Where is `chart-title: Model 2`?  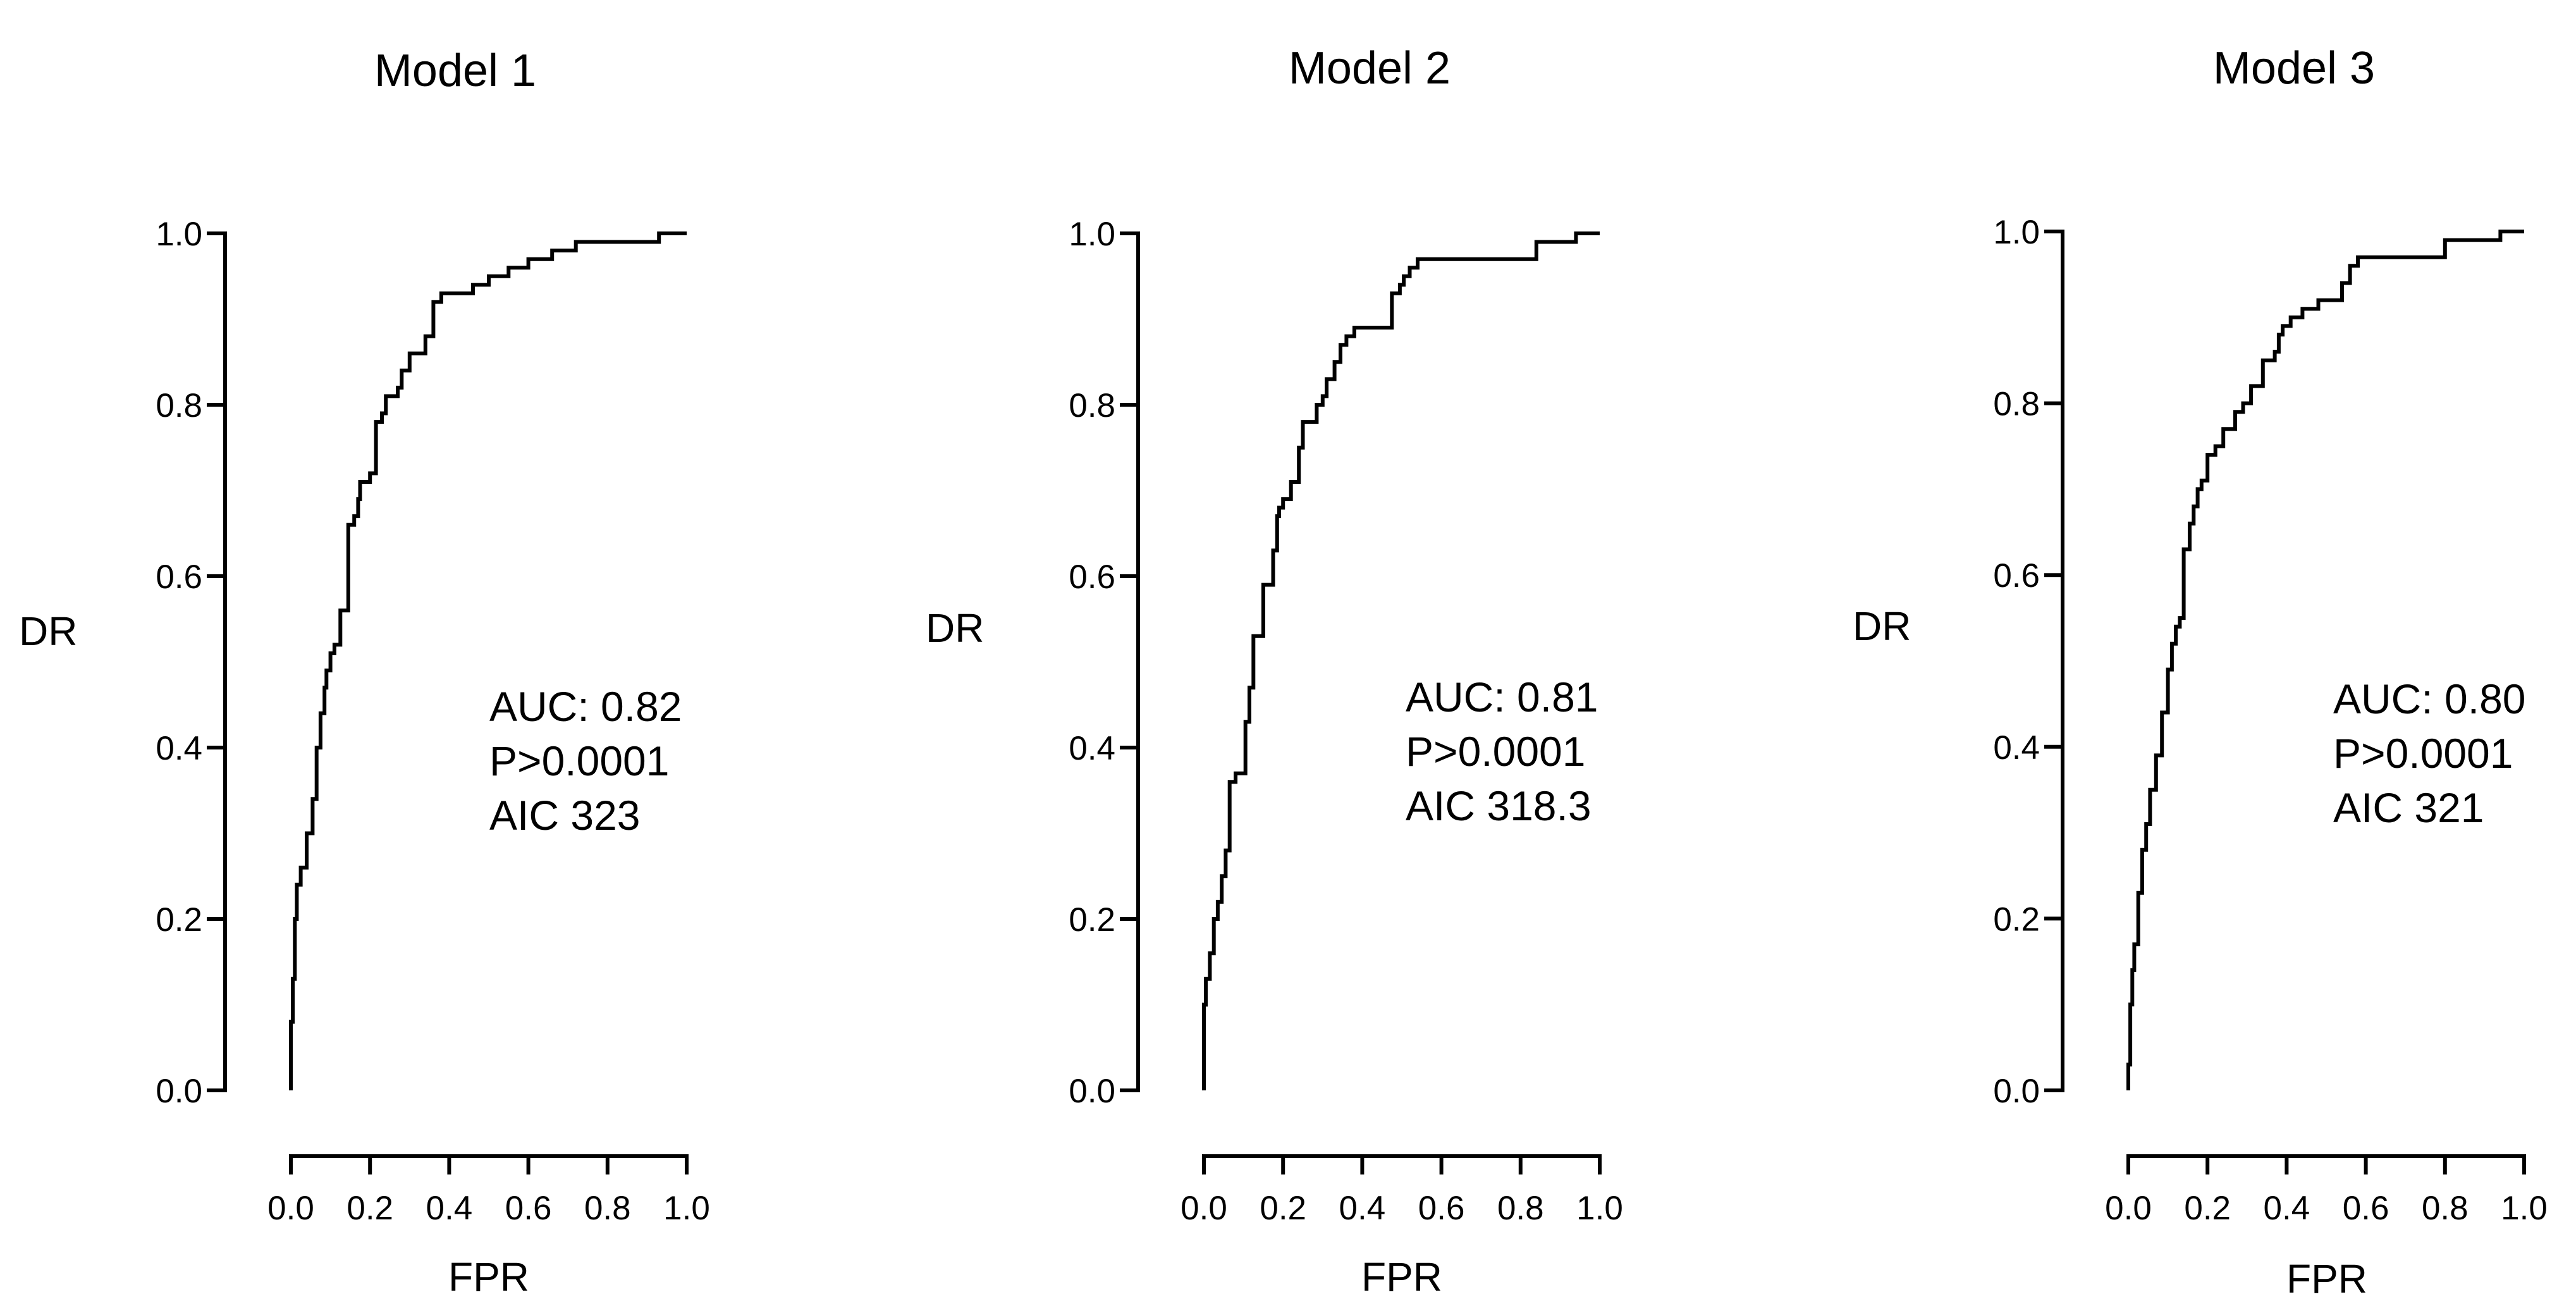 chart-title: Model 2 is located at coordinates (1370, 68).